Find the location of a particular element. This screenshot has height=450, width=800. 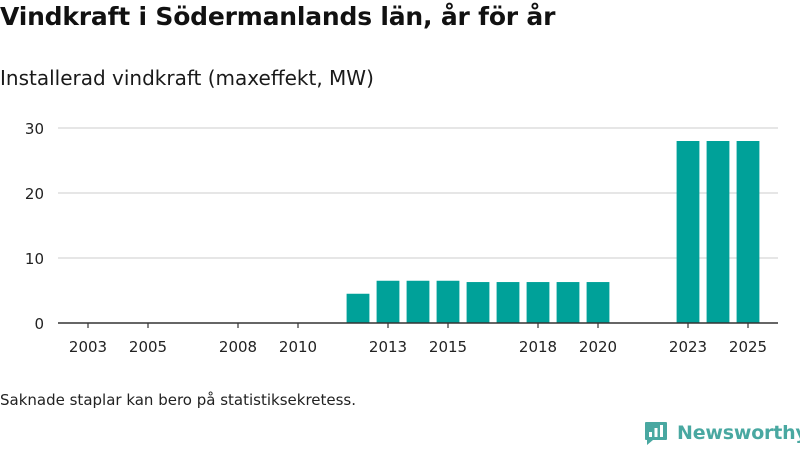

y-tick-label-20: 20 is located at coordinates (34, 194).